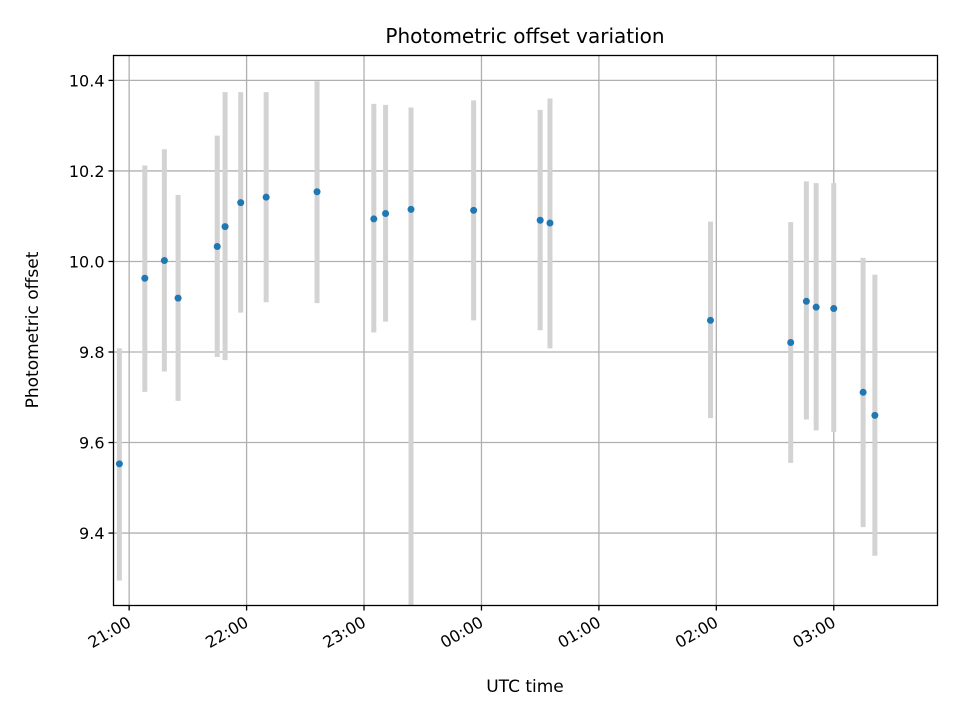 The height and width of the screenshot is (720, 960). What do you see at coordinates (87, 171) in the screenshot?
I see `y-tick-label: 10.2` at bounding box center [87, 171].